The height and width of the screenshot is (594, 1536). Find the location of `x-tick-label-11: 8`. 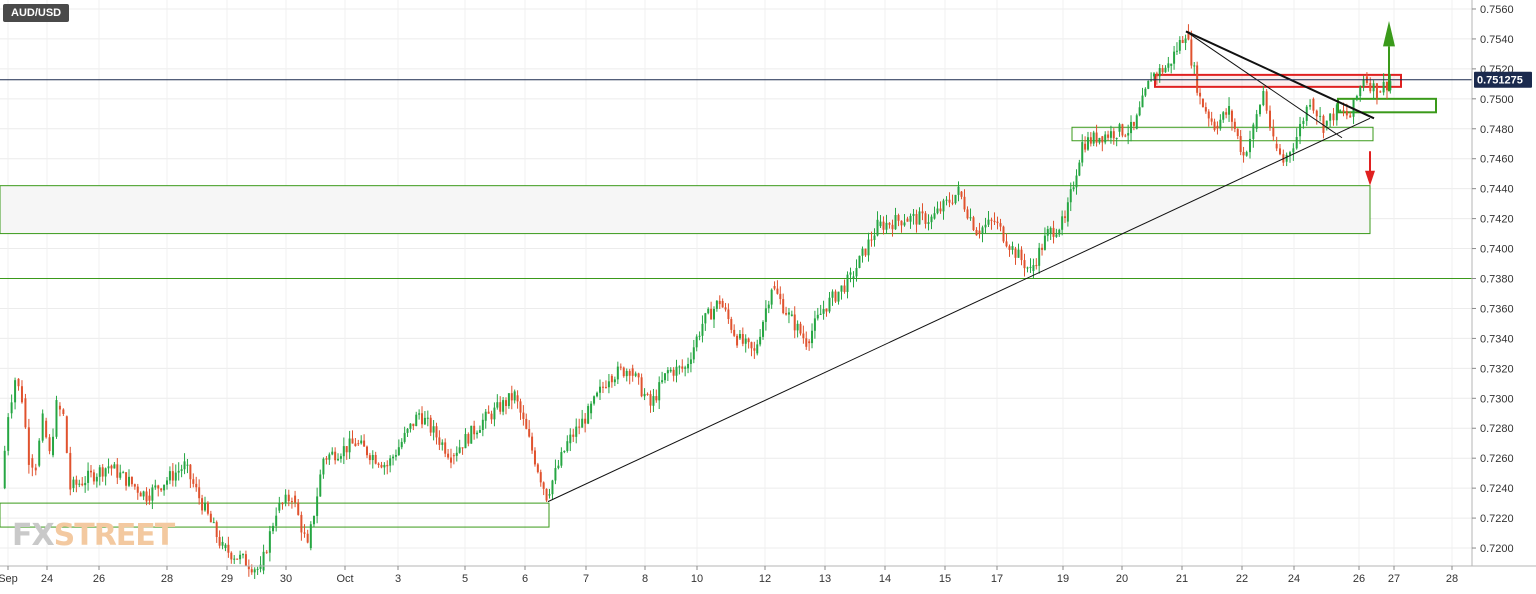

x-tick-label-11: 8 is located at coordinates (645, 579).